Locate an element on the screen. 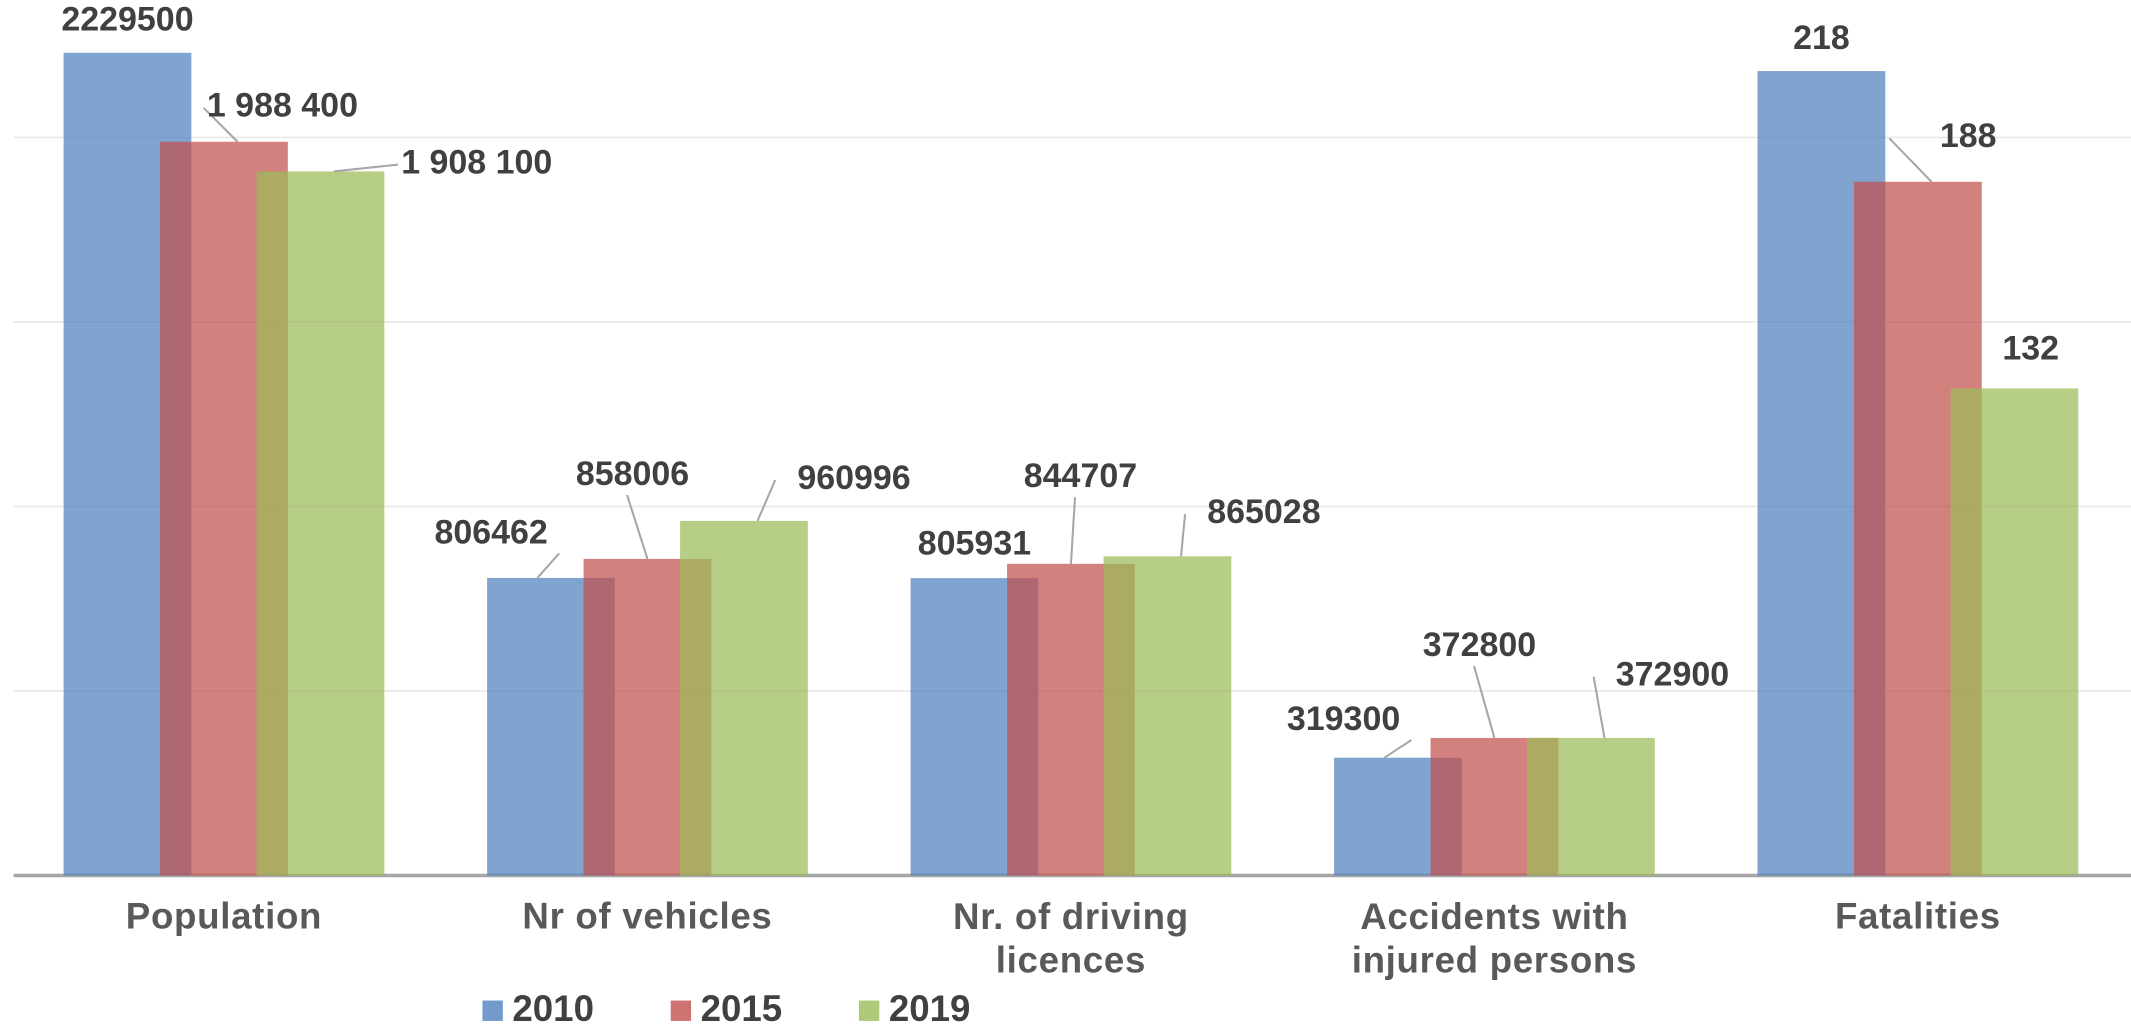  data-label: 2229500 is located at coordinates (127, 20).